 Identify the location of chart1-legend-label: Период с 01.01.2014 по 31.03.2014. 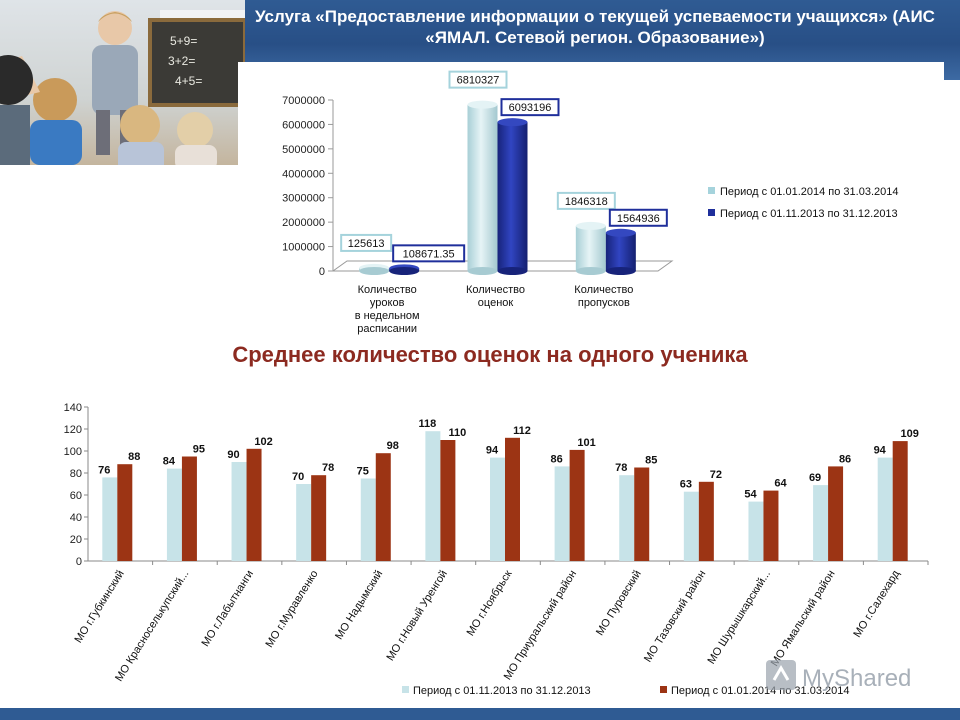
(809, 192).